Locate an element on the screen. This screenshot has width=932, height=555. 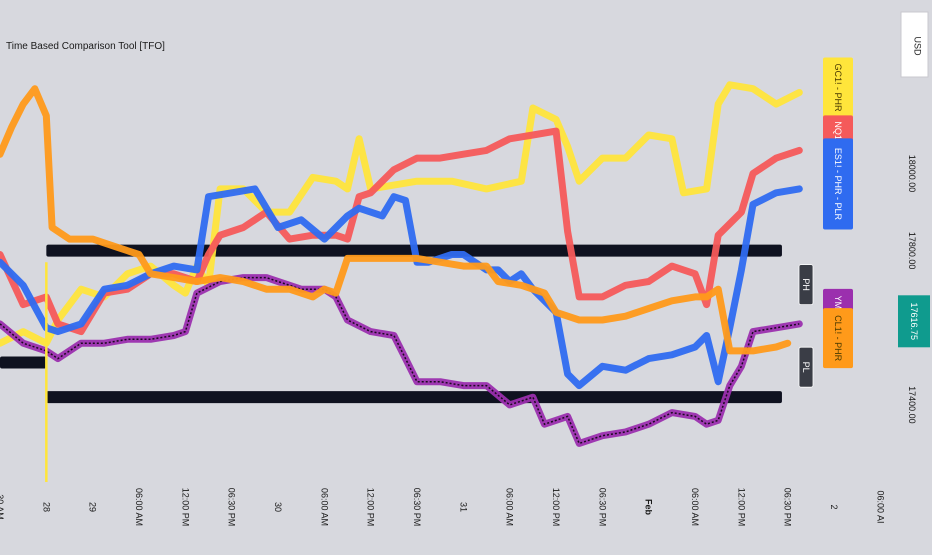
series-tag-text-gc: GC1! - PHR is located at coordinates (838, 88).